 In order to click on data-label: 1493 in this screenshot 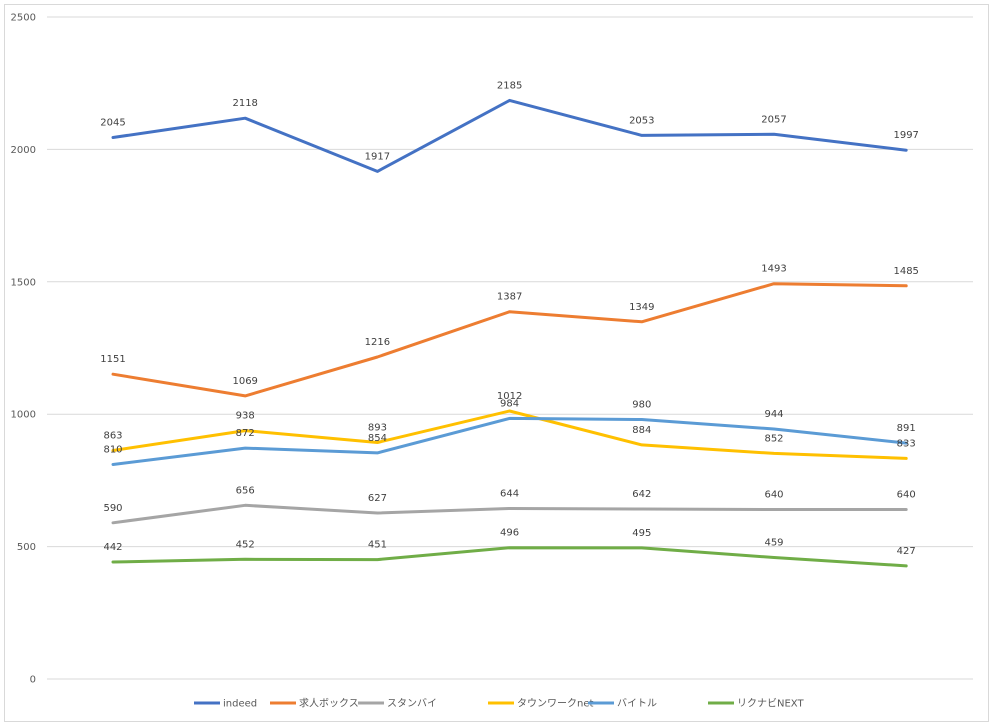, I will do `click(773, 269)`.